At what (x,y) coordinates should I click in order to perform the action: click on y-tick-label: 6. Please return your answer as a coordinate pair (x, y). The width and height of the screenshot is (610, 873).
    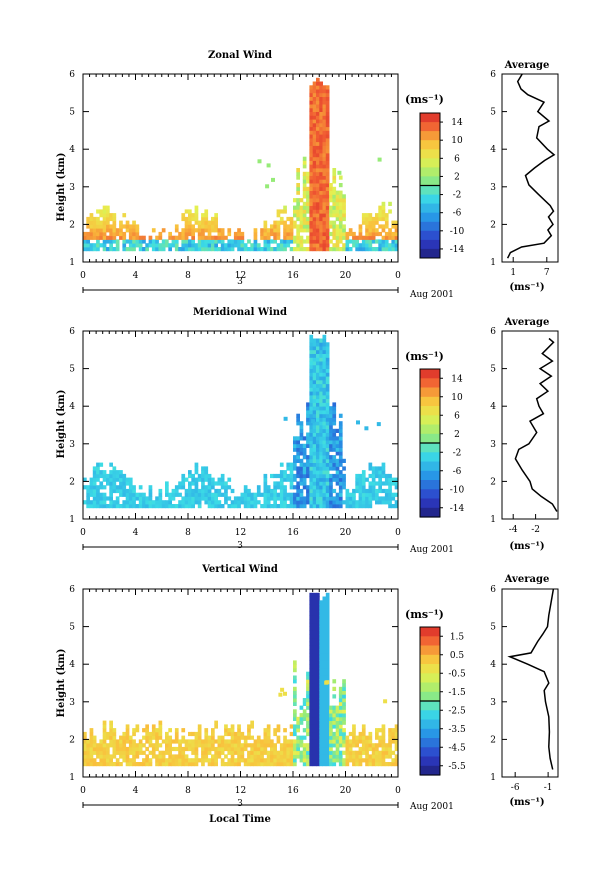
    Looking at the image, I should click on (72, 332).